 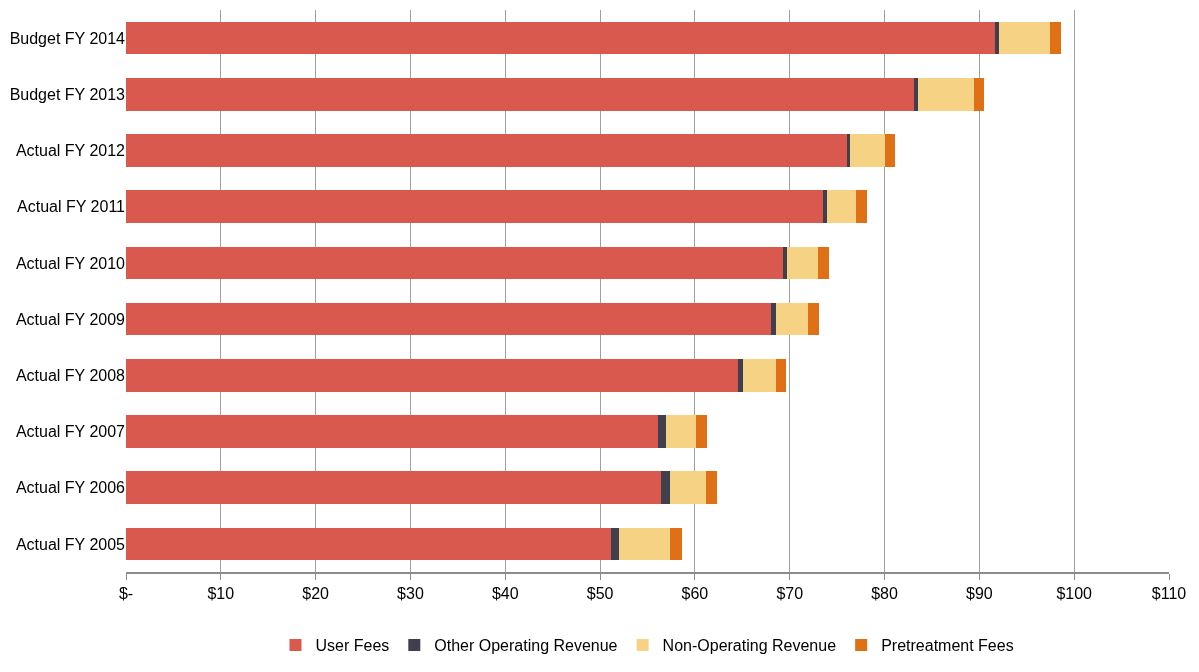 I want to click on y-tick-label: Actual FY 2011, so click(x=71, y=207).